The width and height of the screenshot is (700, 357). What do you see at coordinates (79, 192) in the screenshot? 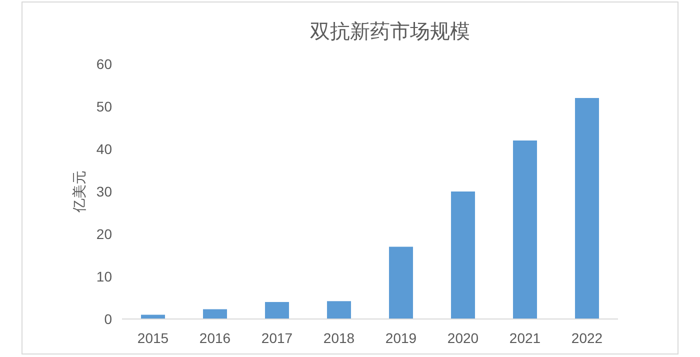
I see `y-axis-title: 亿美元` at bounding box center [79, 192].